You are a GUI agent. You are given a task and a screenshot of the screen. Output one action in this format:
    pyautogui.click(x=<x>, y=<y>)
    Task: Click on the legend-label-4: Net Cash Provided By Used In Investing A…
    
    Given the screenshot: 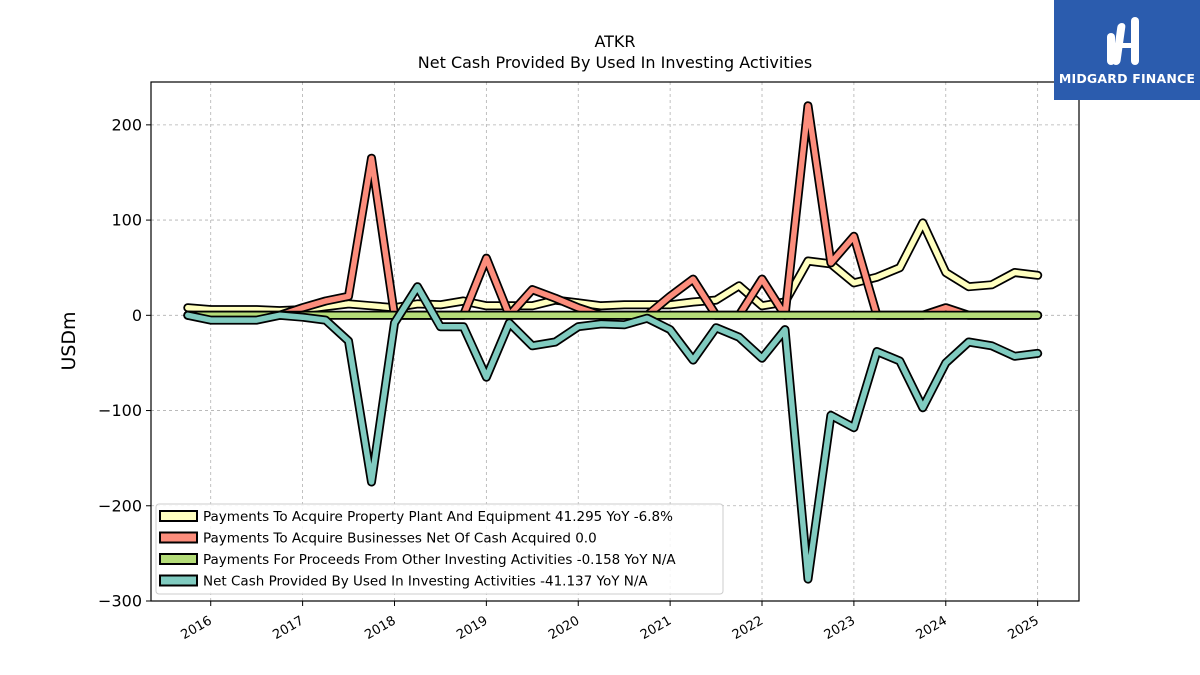 What is the action you would take?
    pyautogui.click(x=425, y=582)
    